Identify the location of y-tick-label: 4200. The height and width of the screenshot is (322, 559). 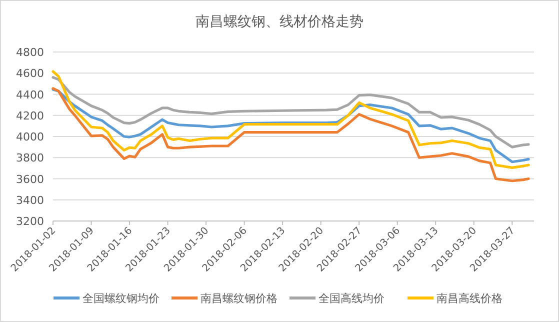
(30, 115).